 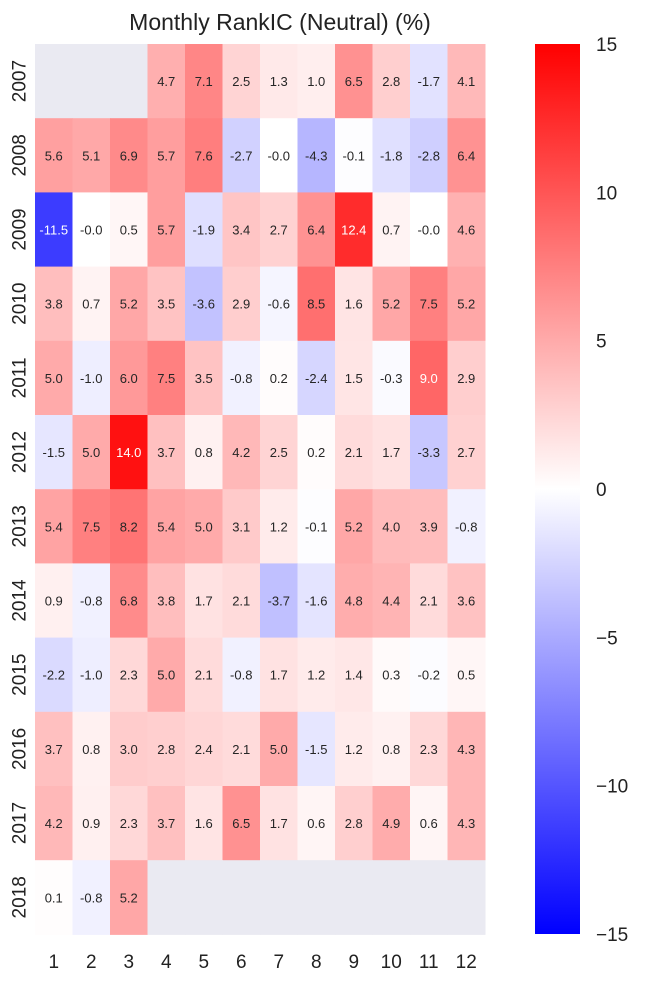 I want to click on cell-value-label: 8.5, so click(x=316, y=304).